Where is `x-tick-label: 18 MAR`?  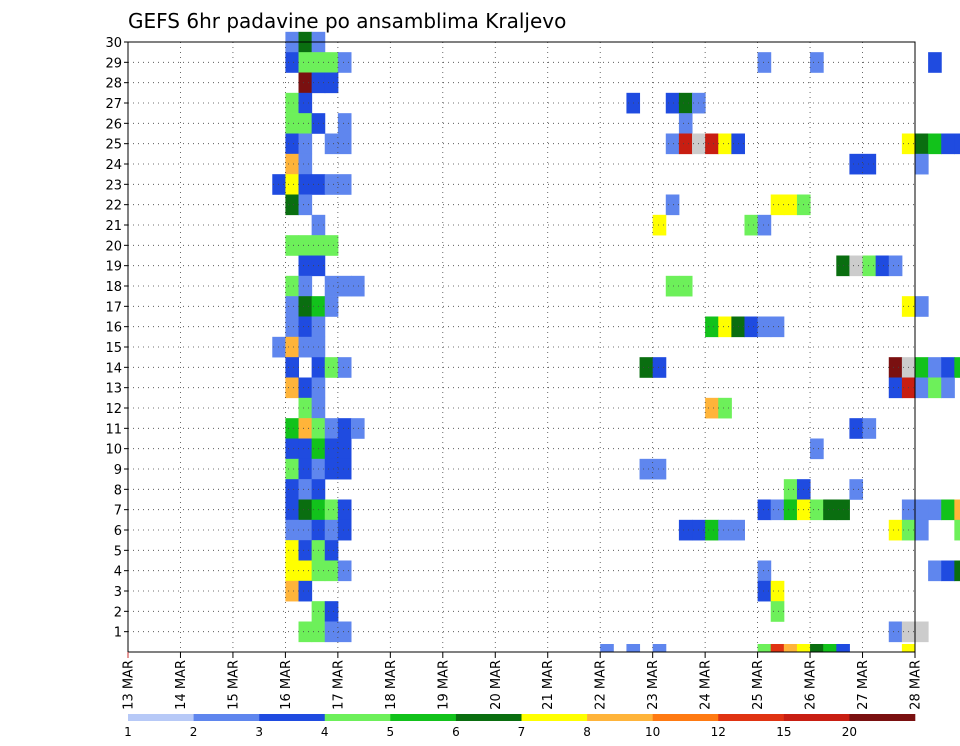 x-tick-label: 18 MAR is located at coordinates (391, 685).